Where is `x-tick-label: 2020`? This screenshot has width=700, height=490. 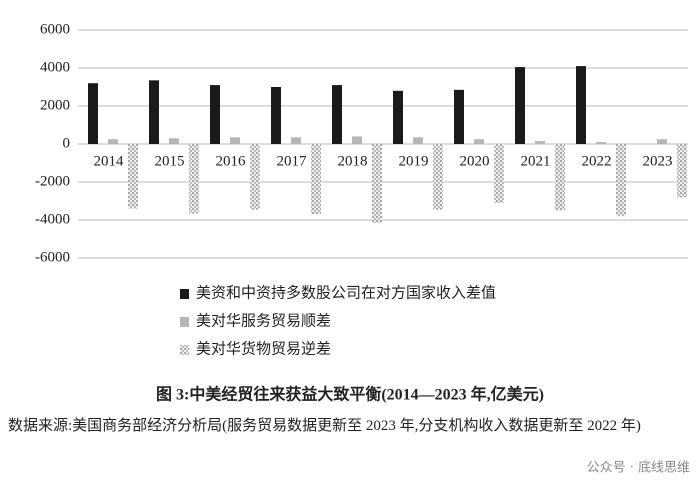 x-tick-label: 2020 is located at coordinates (475, 161).